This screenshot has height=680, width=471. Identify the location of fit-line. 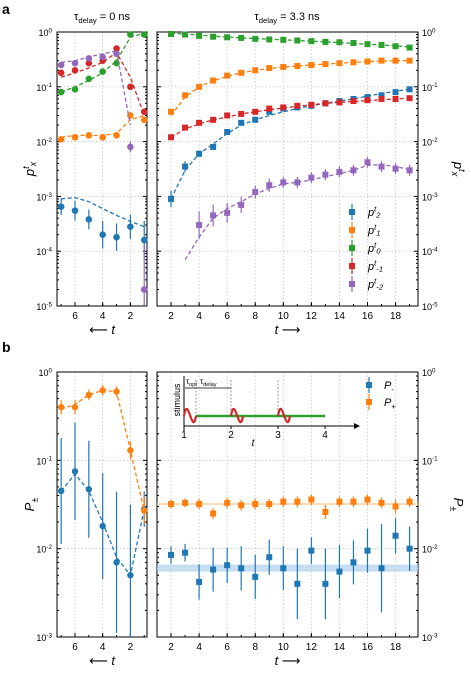
(96, 88).